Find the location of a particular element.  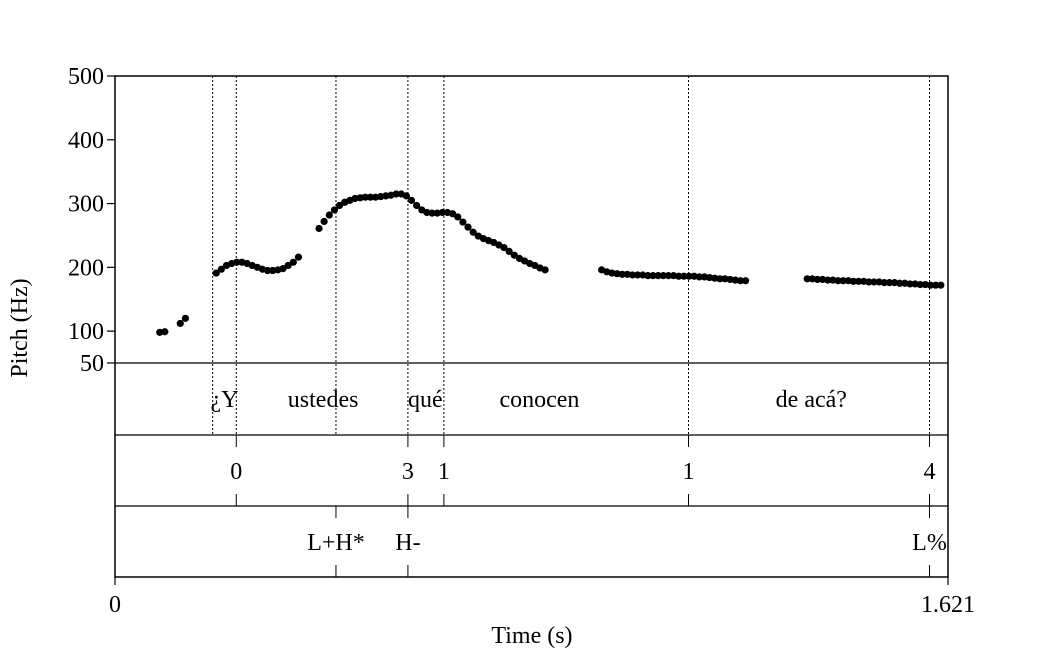

y-tick-label: 50 is located at coordinates (92, 364).